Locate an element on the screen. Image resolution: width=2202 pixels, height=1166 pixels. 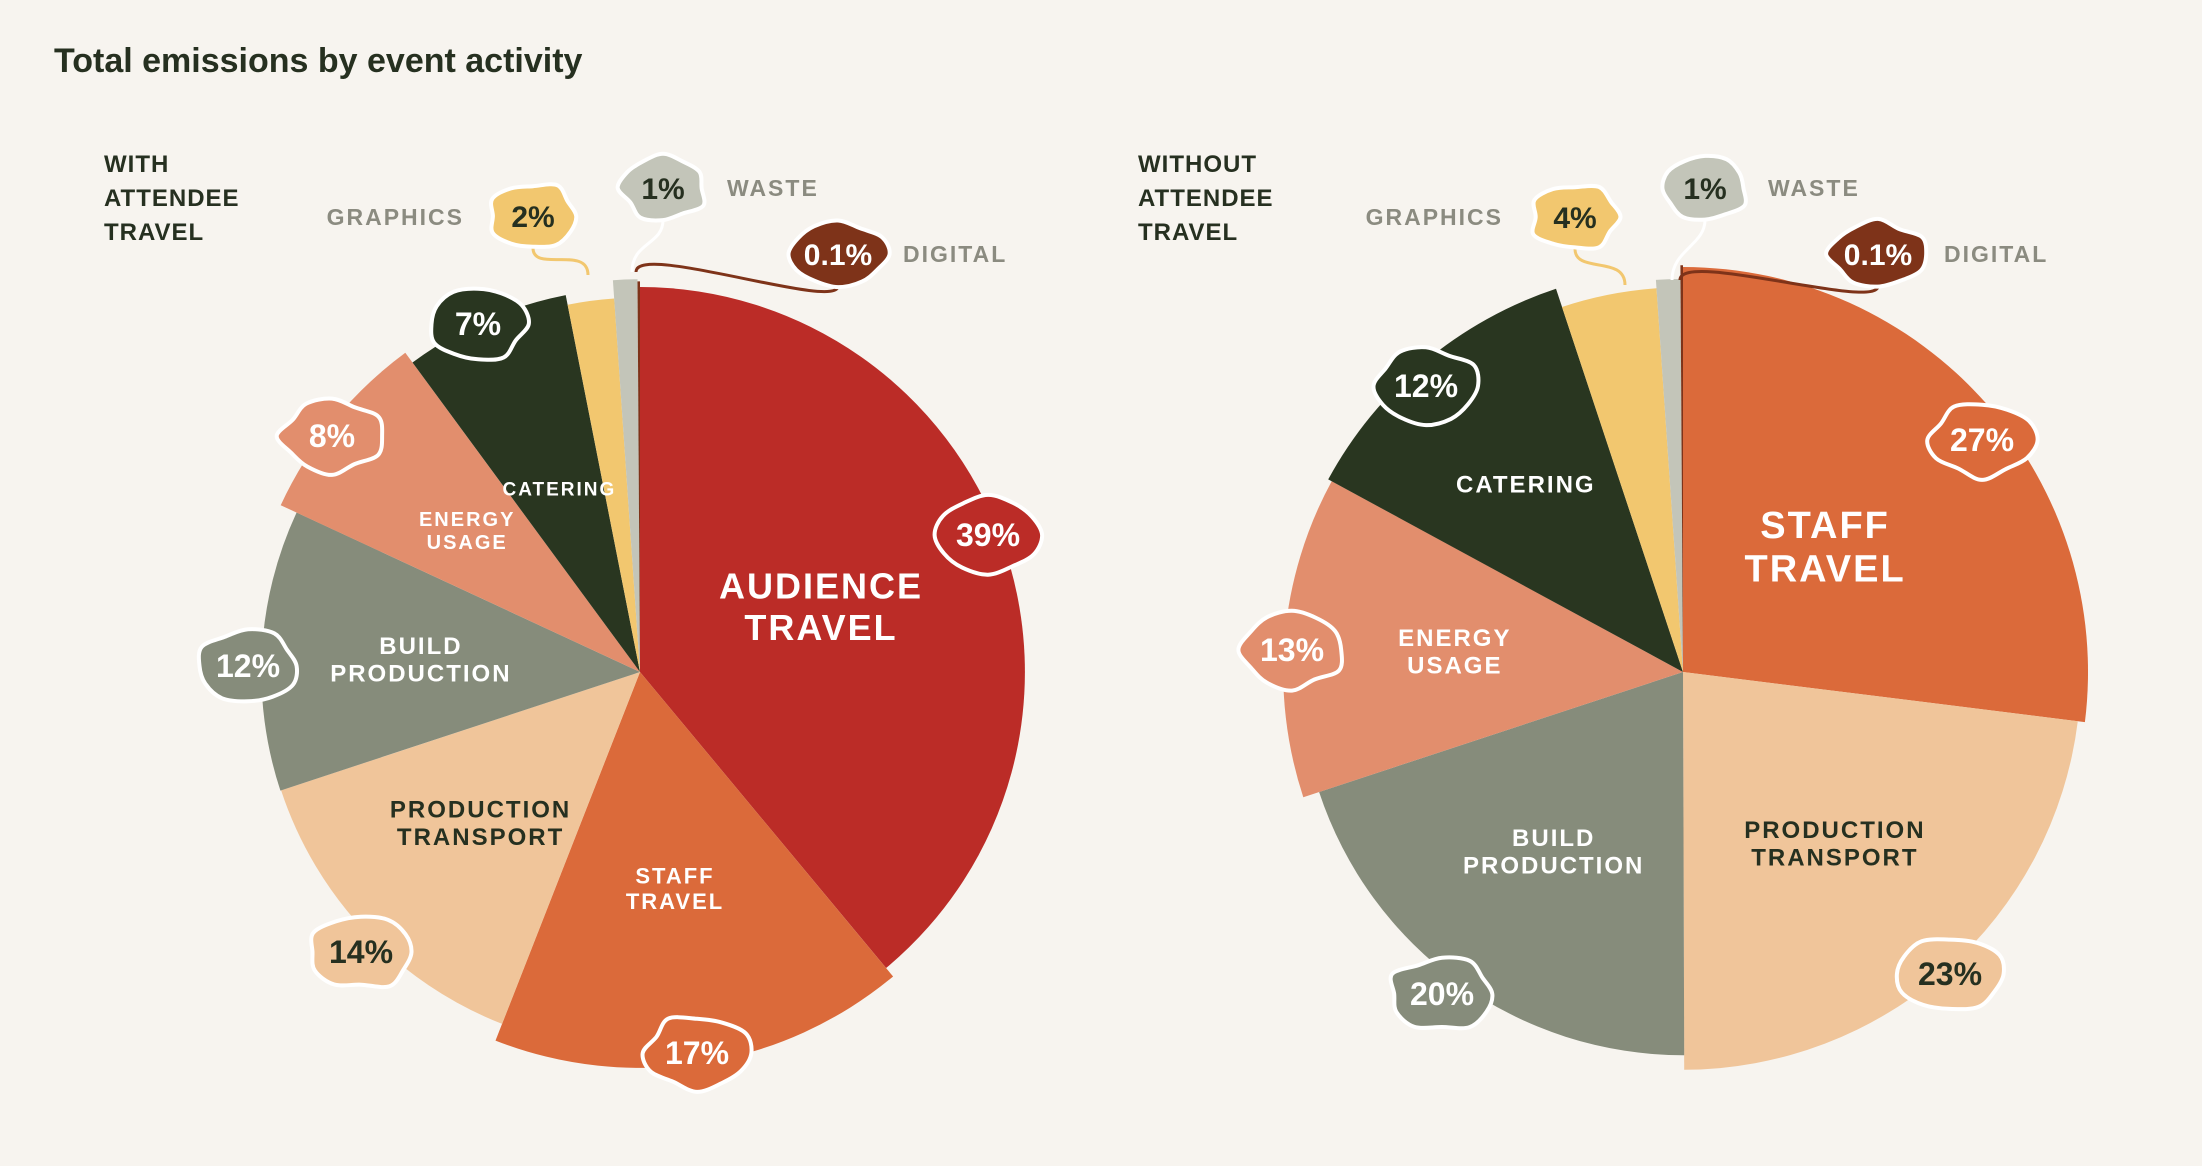
value-label-production-transport: 14% is located at coordinates (361, 952).